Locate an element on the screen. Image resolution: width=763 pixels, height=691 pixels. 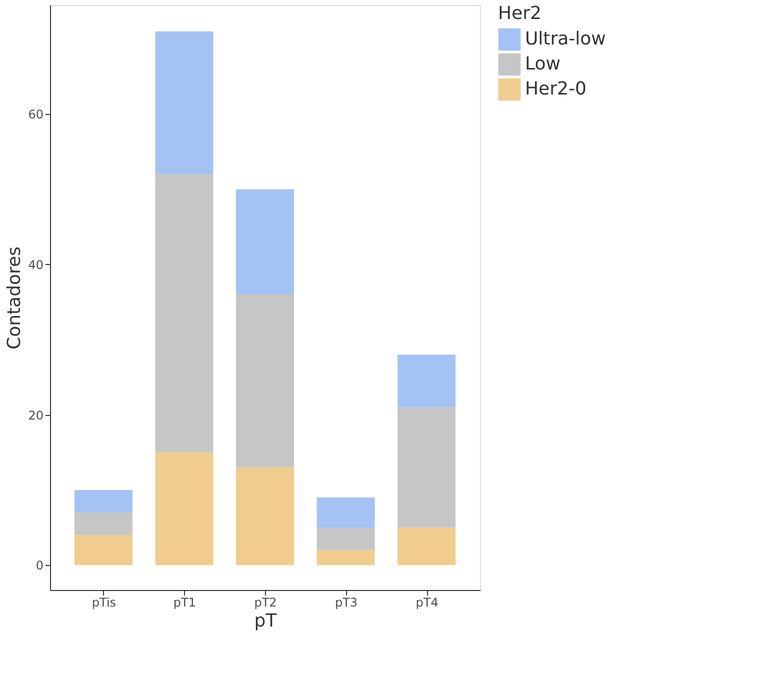
y-tick-label: 20 is located at coordinates (36, 415).